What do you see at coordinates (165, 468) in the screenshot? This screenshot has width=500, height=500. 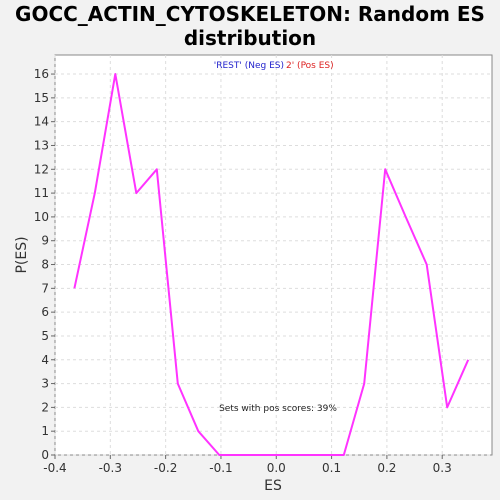 I see `x-tick-label: -0.2` at bounding box center [165, 468].